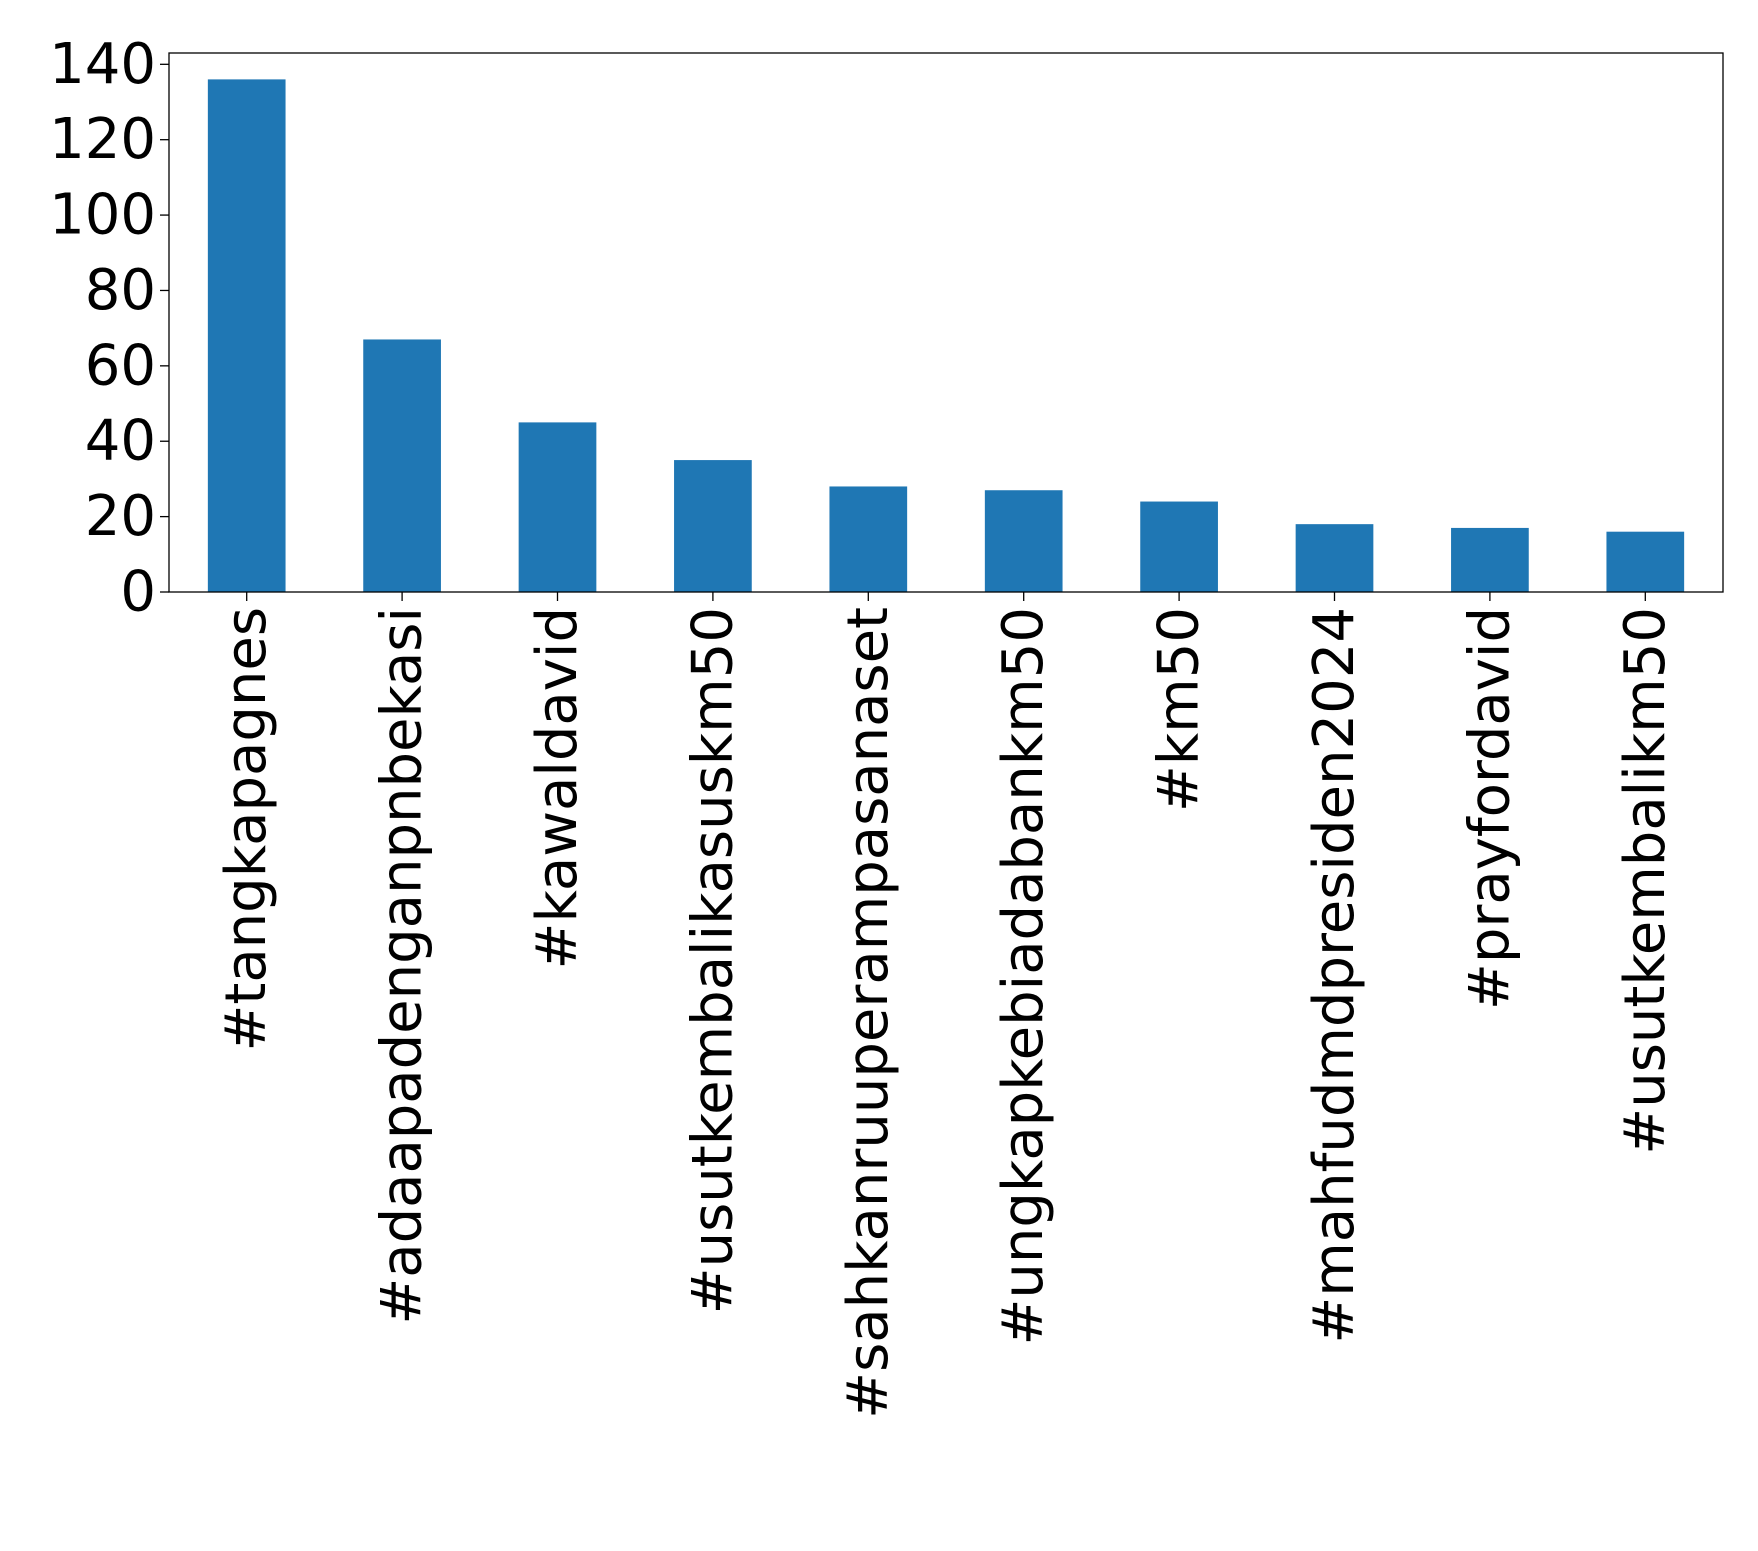  What do you see at coordinates (557, 788) in the screenshot?
I see `x-tick-label-2: #kawaldavid` at bounding box center [557, 788].